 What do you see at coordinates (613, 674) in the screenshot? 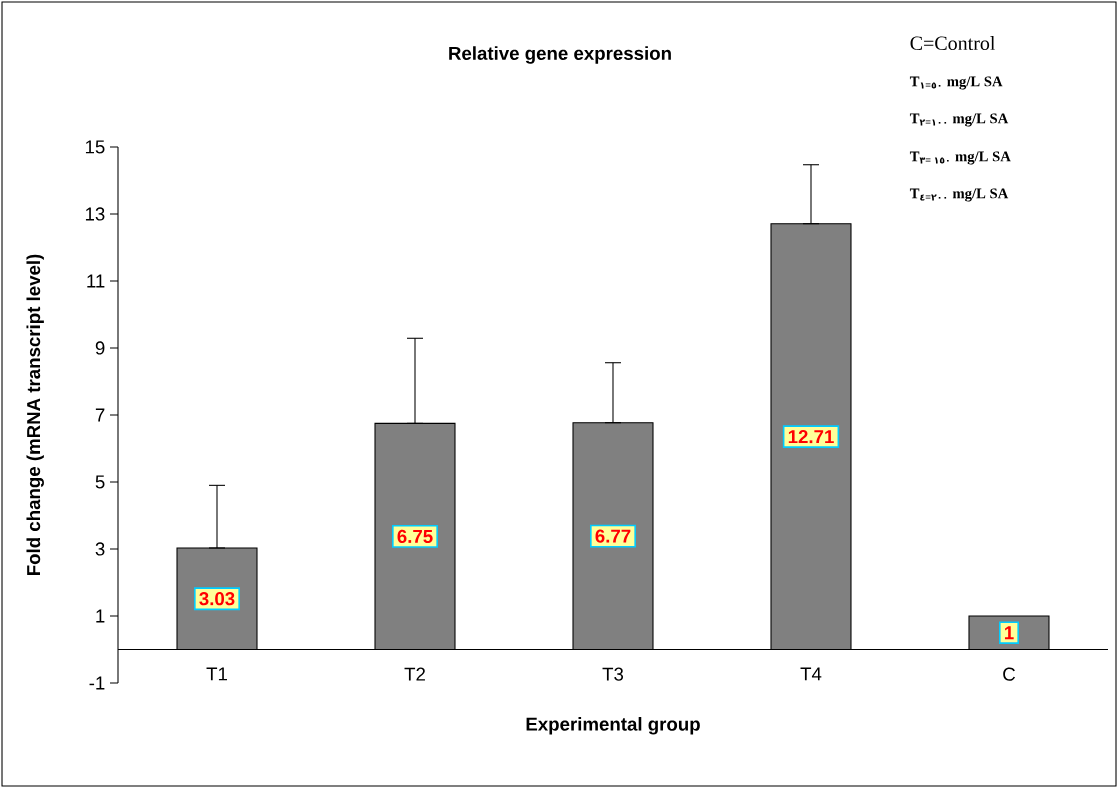
I see `x-tick-label: T3` at bounding box center [613, 674].